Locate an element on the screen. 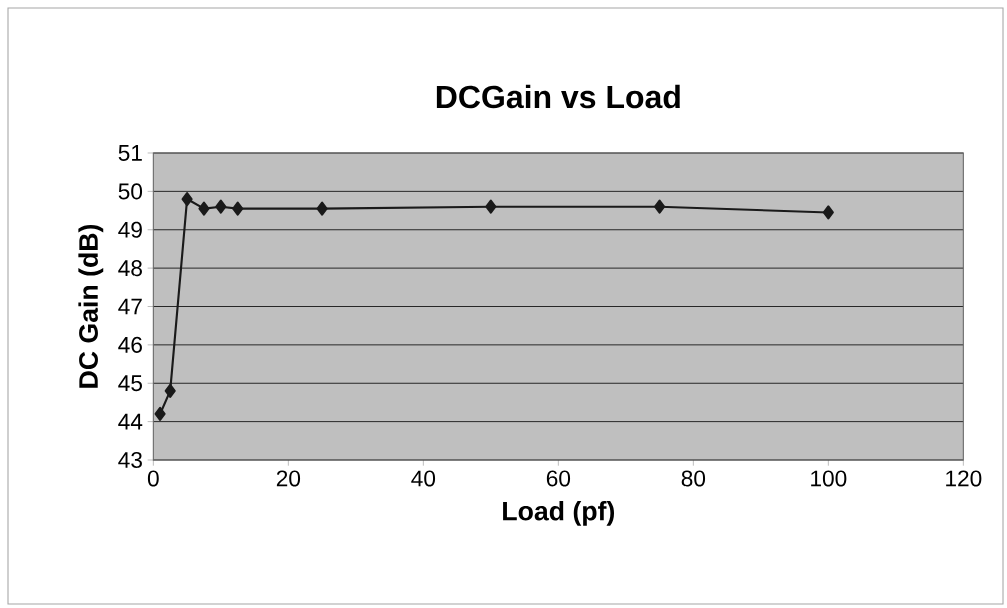 This screenshot has height=608, width=1007. chart-title: DCGain vs Load is located at coordinates (558, 96).